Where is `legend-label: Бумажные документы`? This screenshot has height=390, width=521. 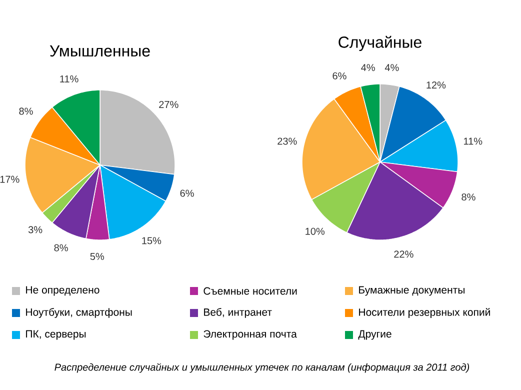 legend-label: Бумажные документы is located at coordinates (411, 291).